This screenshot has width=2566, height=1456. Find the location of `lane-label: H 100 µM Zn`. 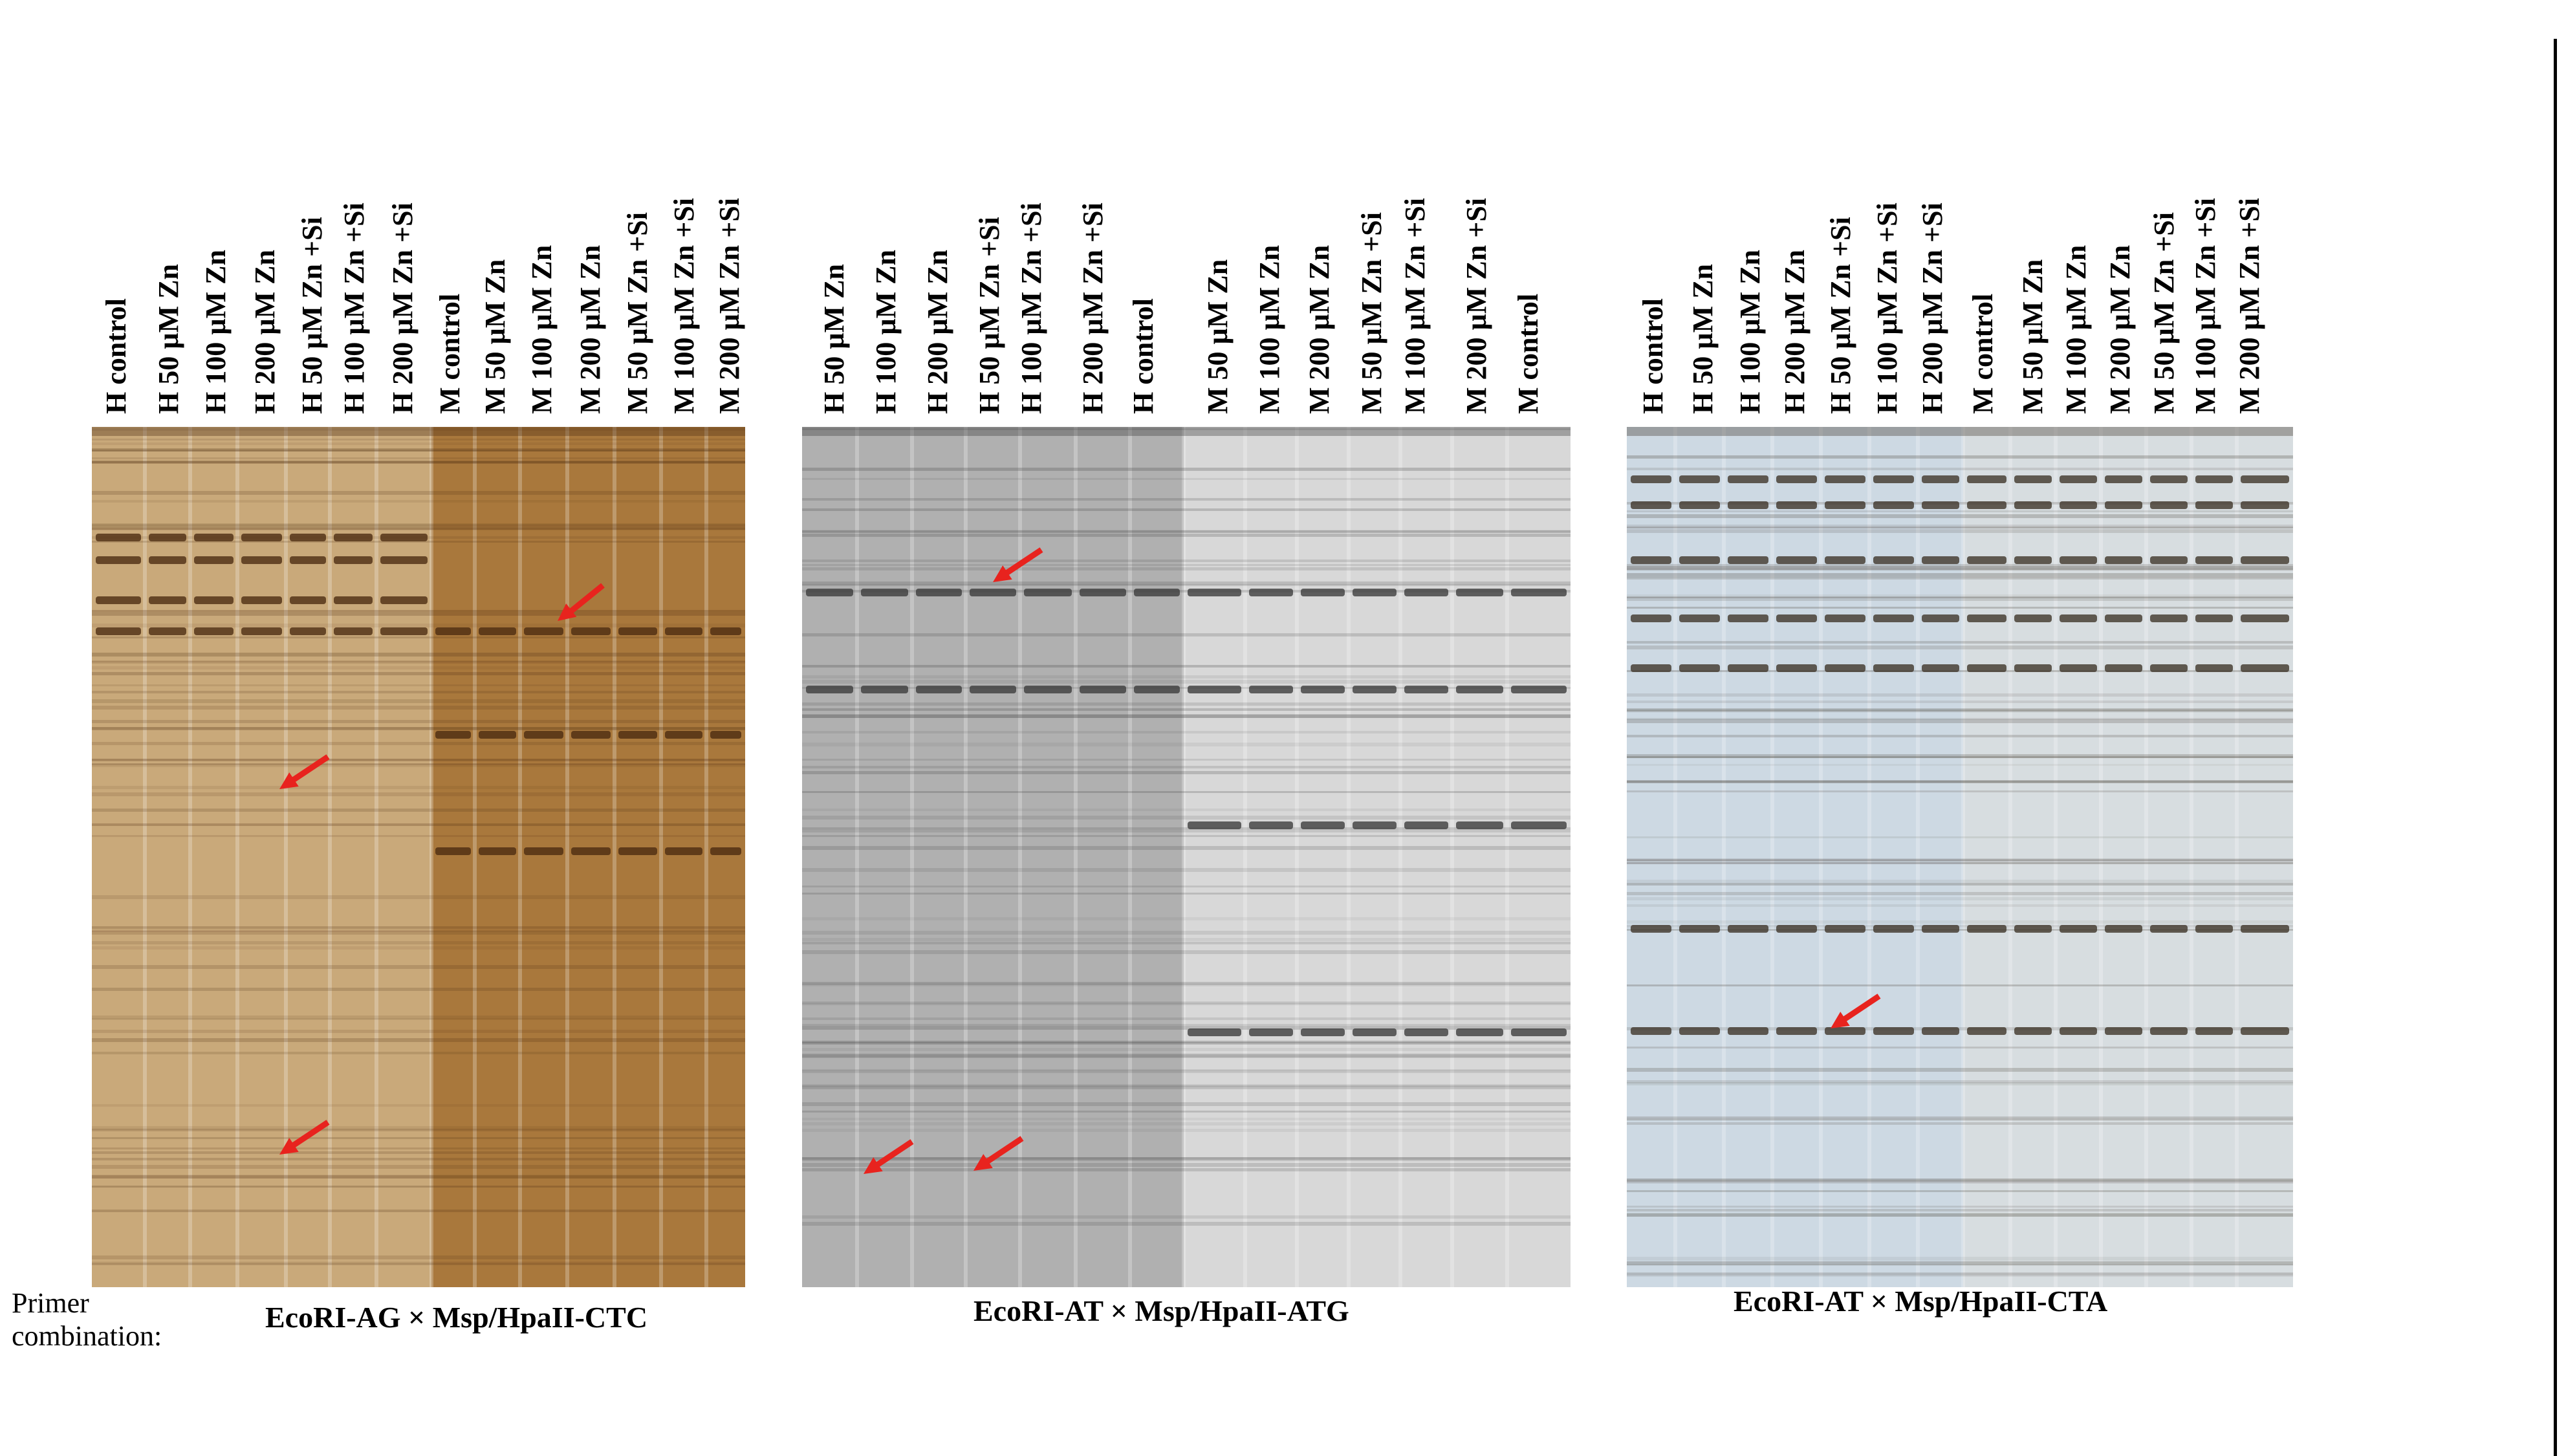

lane-label: H 100 µM Zn is located at coordinates (886, 332).